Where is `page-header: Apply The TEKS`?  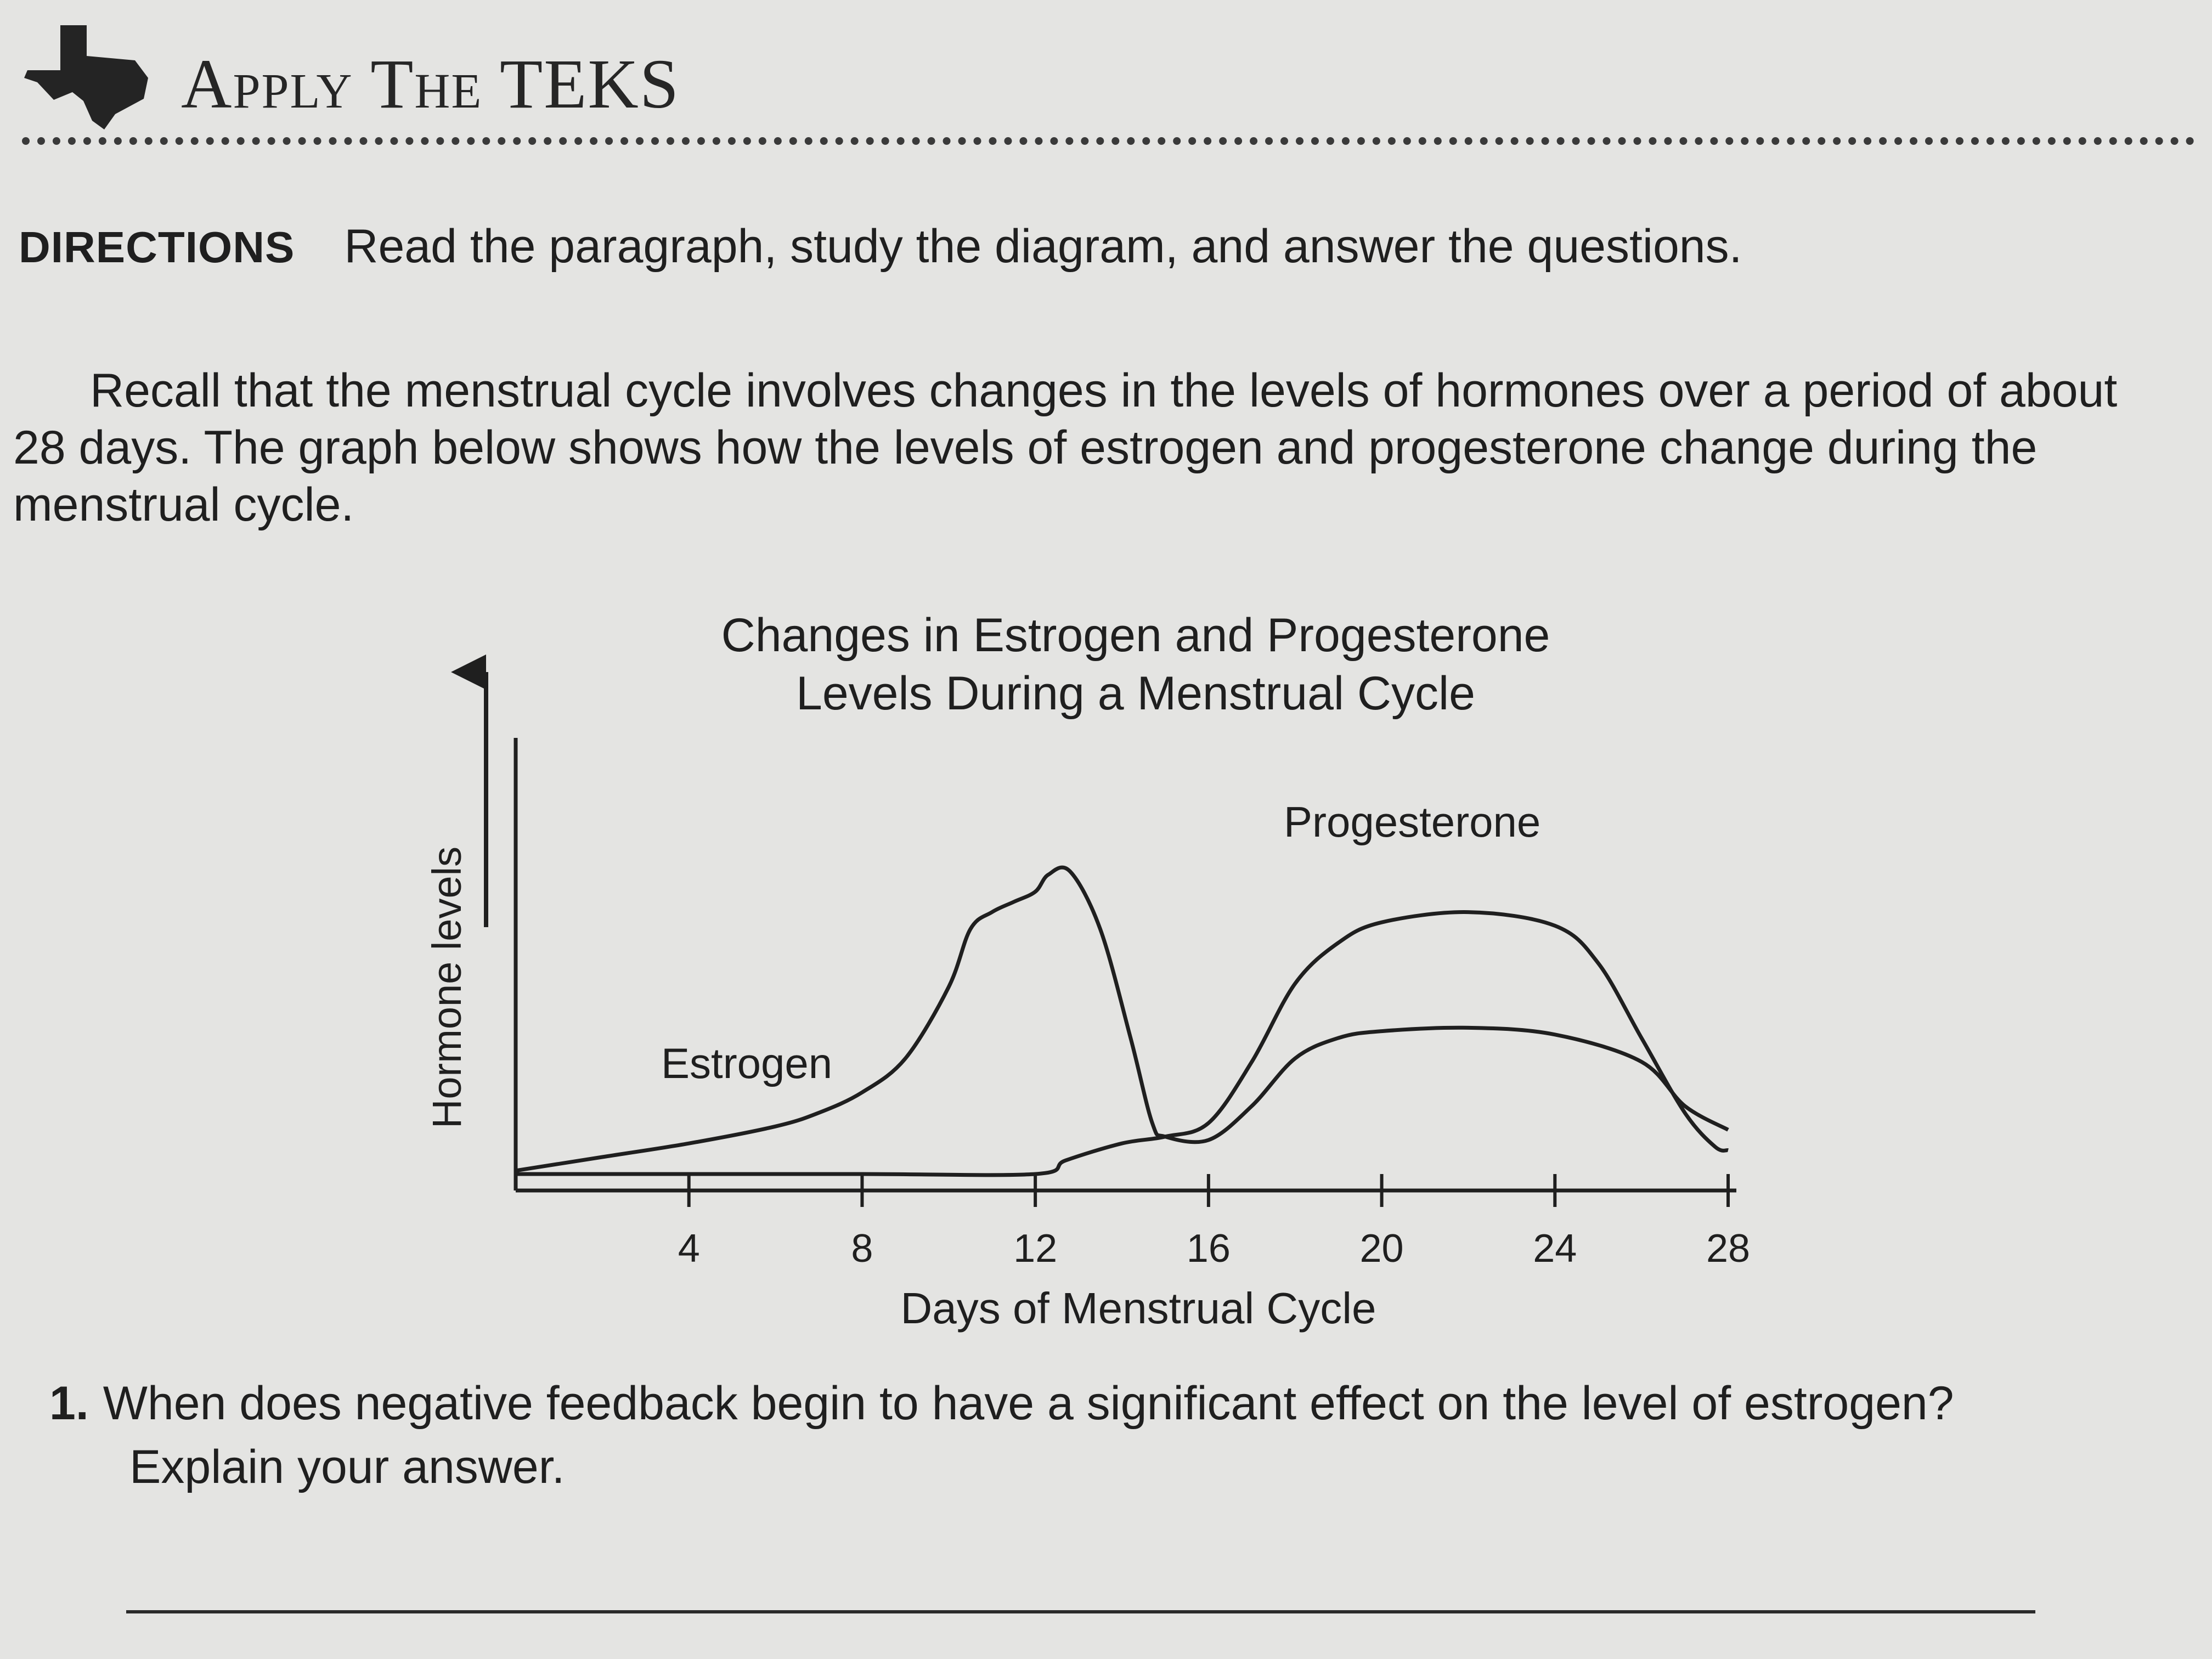 page-header: Apply The TEKS is located at coordinates (1108, 88).